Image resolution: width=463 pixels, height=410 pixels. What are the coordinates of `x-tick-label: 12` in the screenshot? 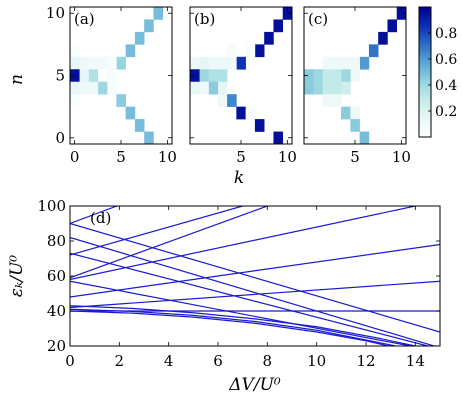 It's located at (365, 361).